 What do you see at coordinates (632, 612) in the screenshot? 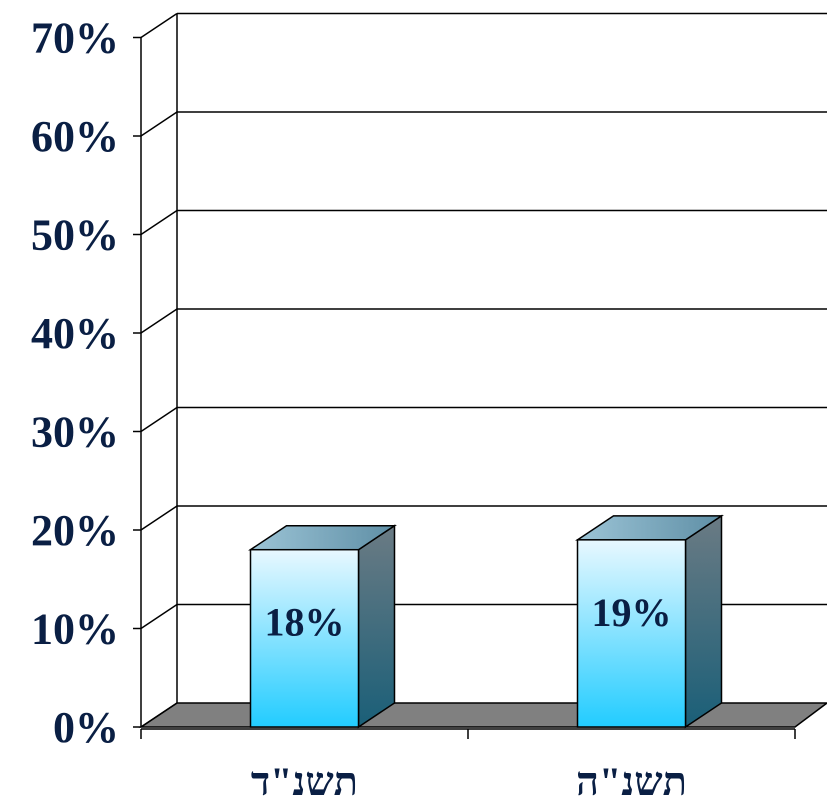
I see `data-label: 19%` at bounding box center [632, 612].